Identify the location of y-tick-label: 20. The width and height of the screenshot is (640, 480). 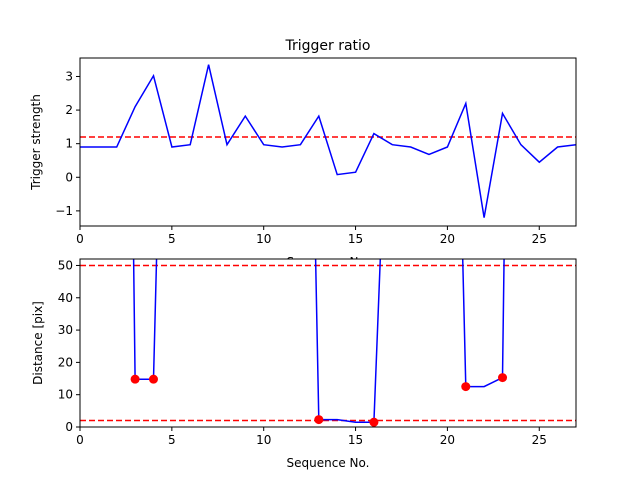
(65, 362).